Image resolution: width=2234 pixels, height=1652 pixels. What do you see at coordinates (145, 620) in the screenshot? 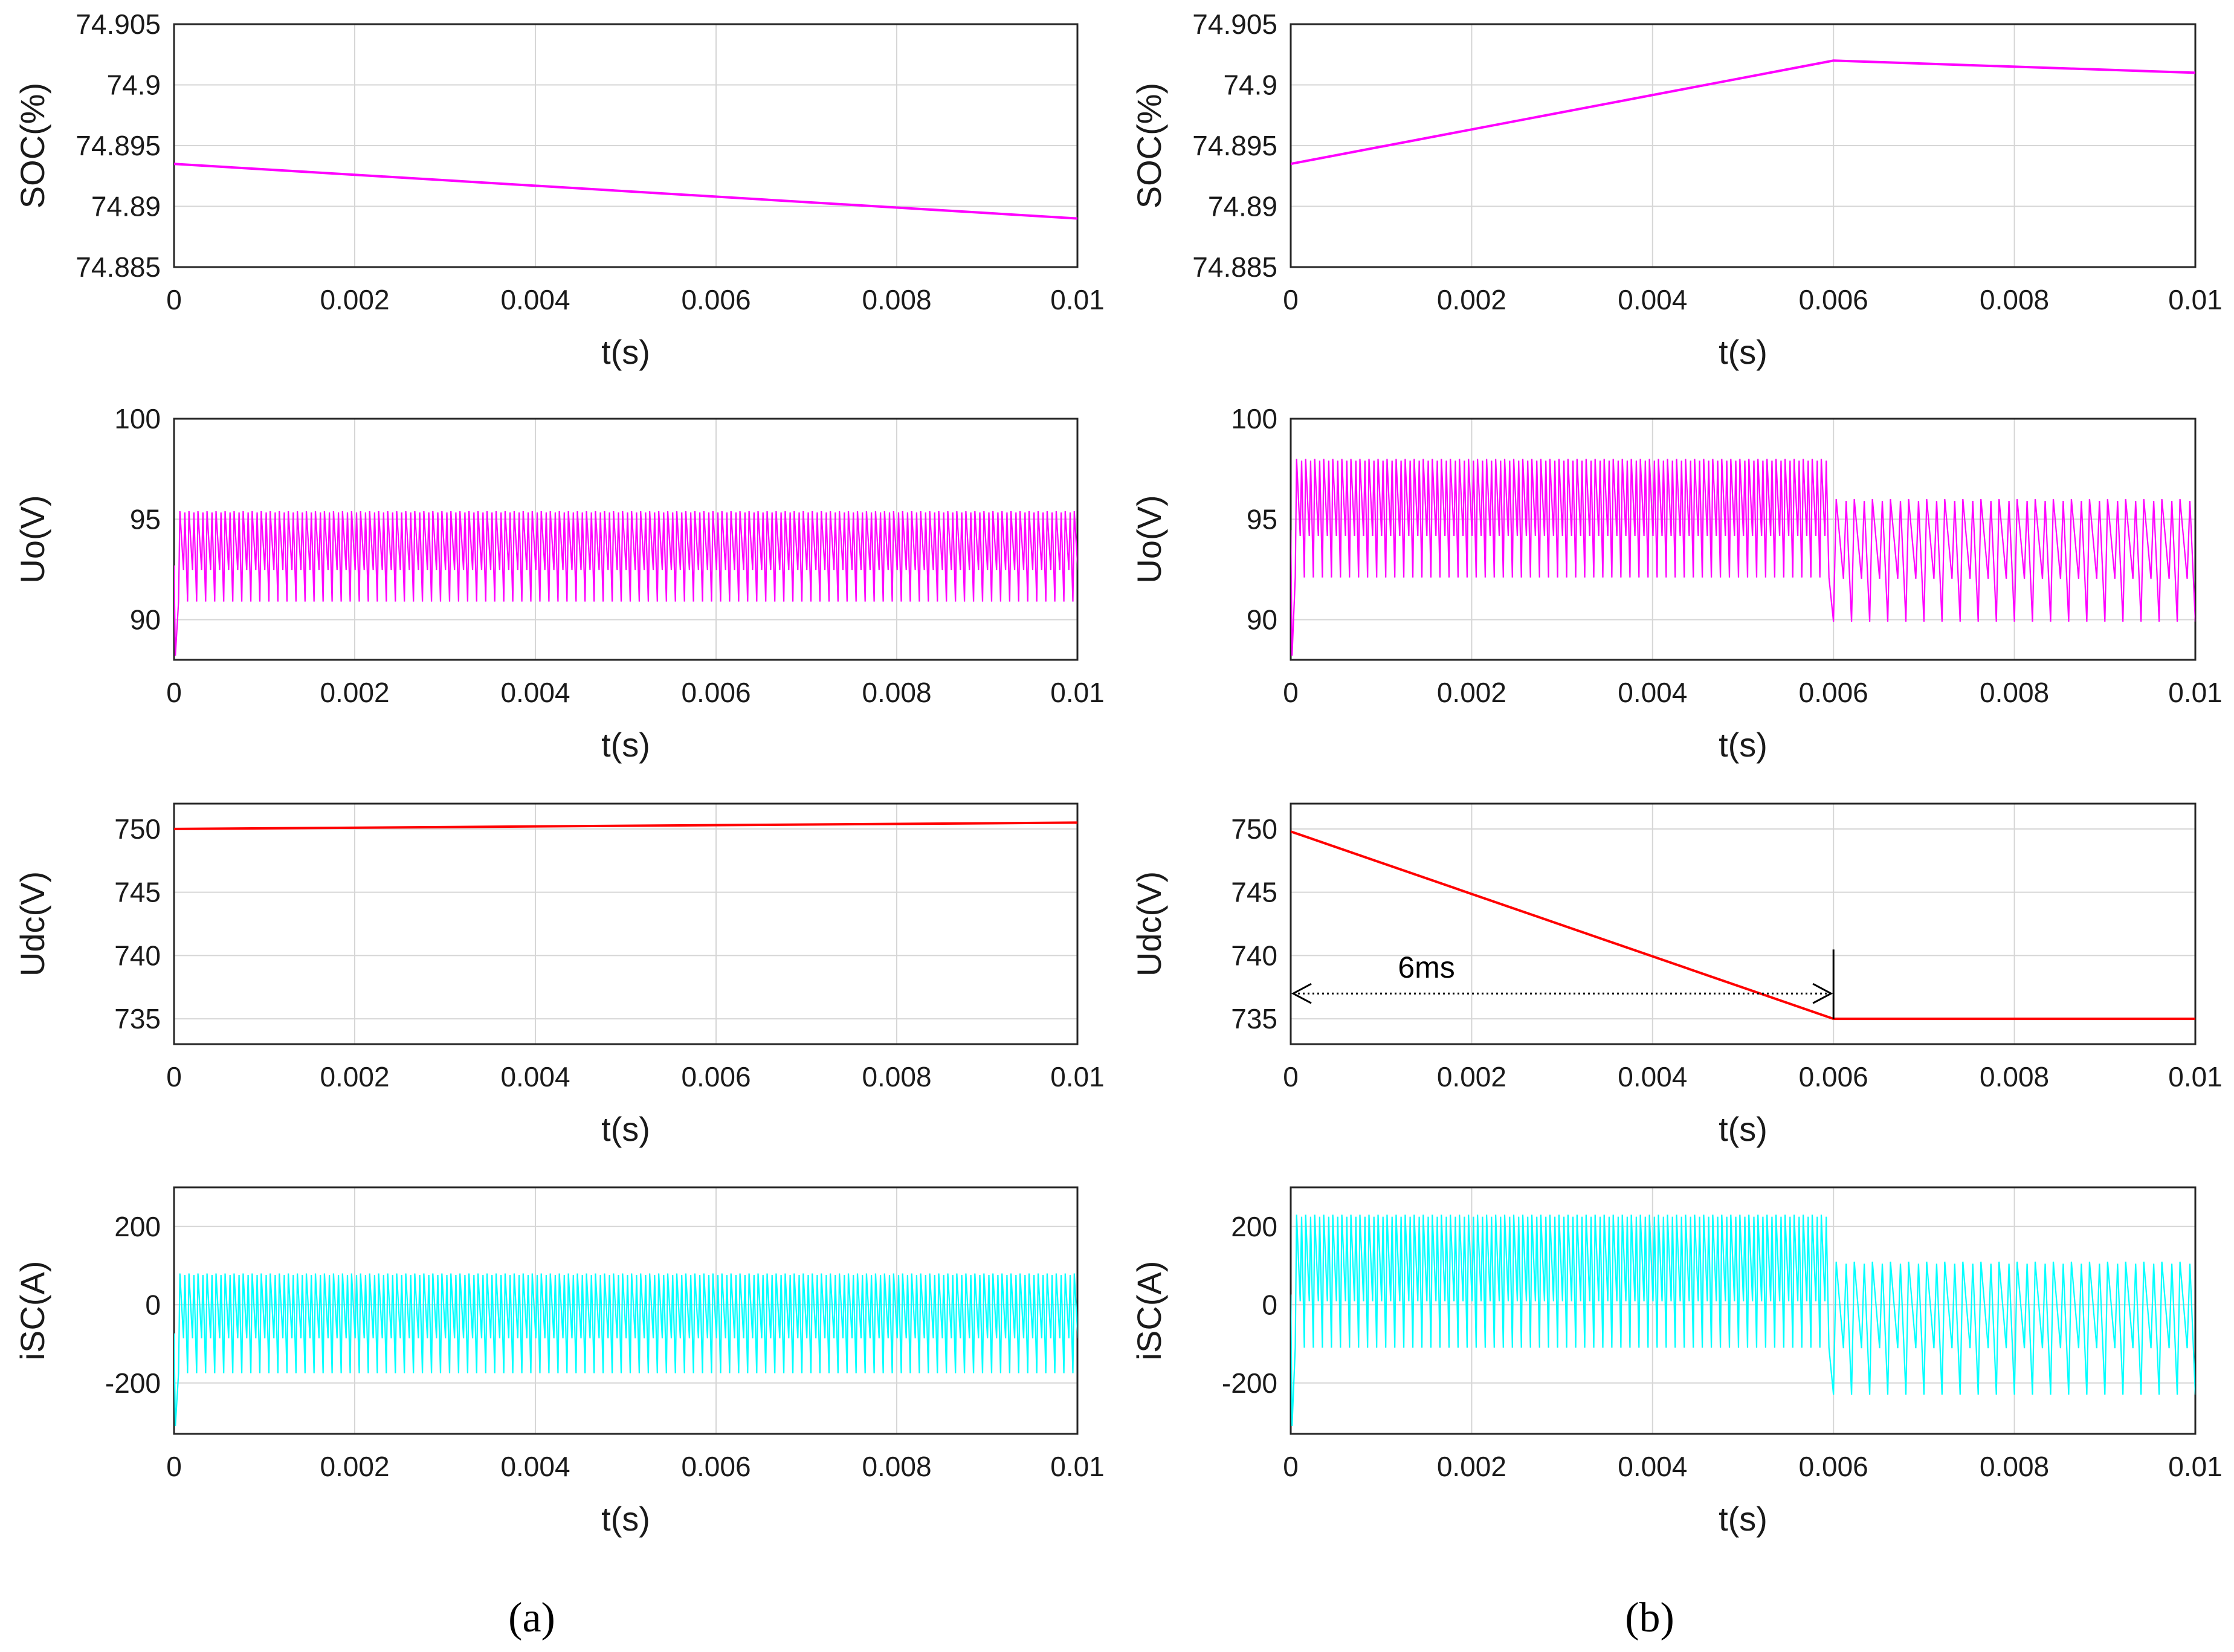
I see `y-tick-label: 90` at bounding box center [145, 620].